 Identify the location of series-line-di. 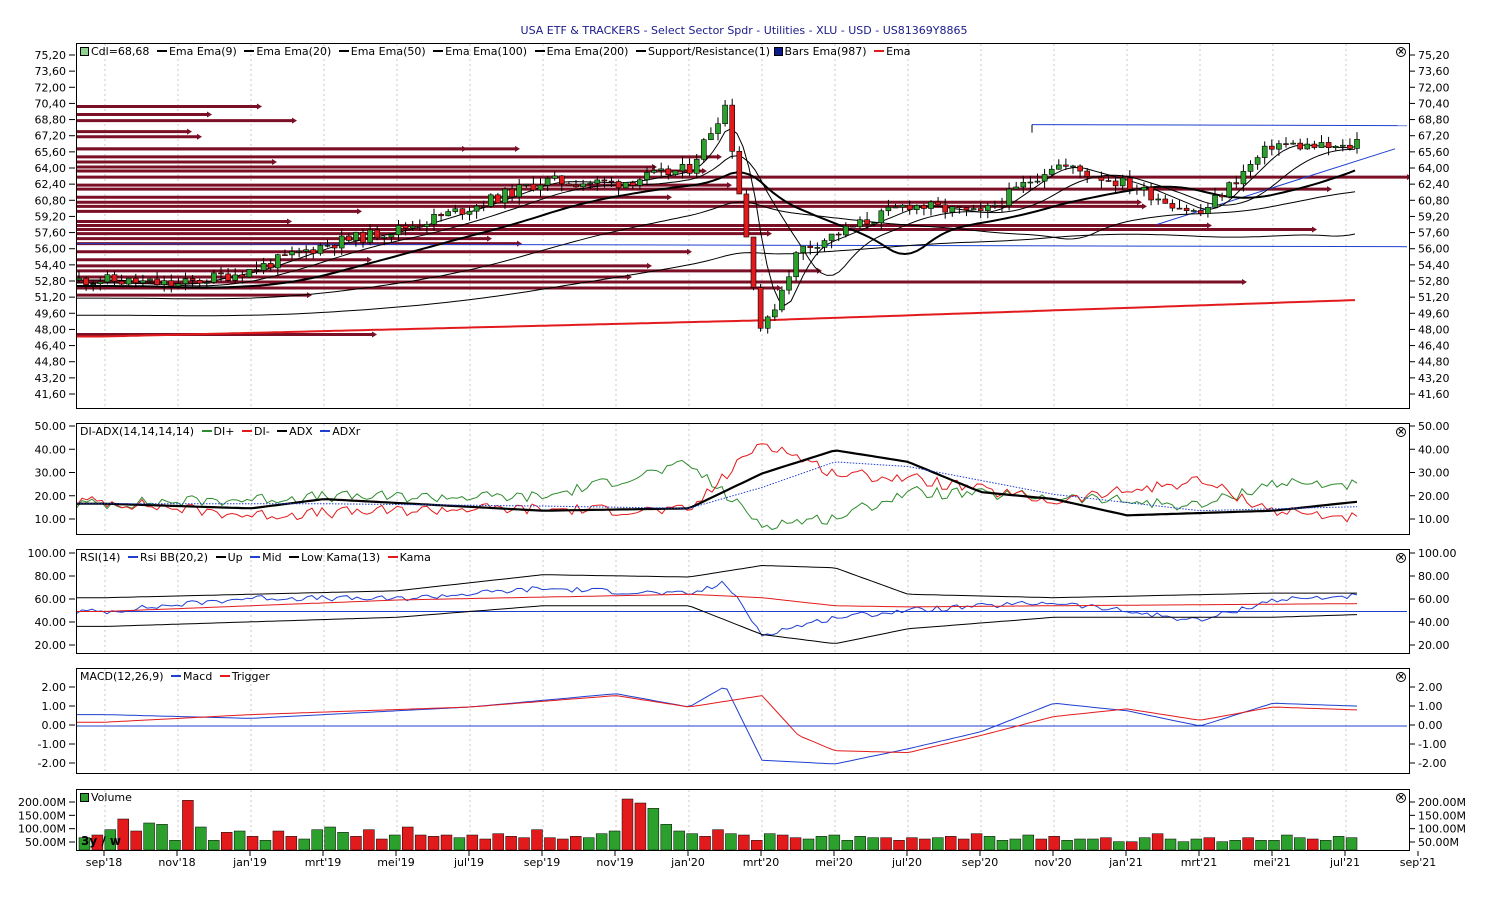
(717, 483).